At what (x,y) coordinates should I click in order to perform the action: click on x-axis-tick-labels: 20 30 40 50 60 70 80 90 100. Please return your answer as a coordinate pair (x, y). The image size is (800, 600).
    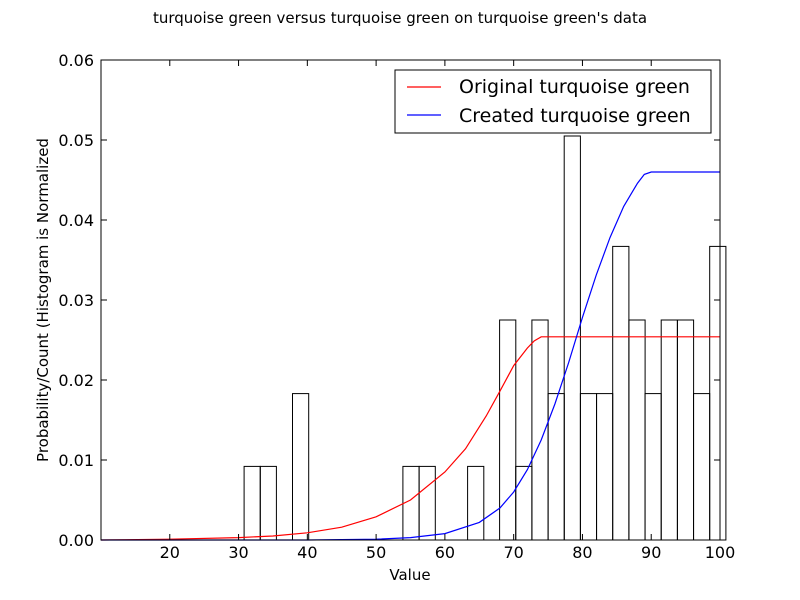
    Looking at the image, I should click on (448, 552).